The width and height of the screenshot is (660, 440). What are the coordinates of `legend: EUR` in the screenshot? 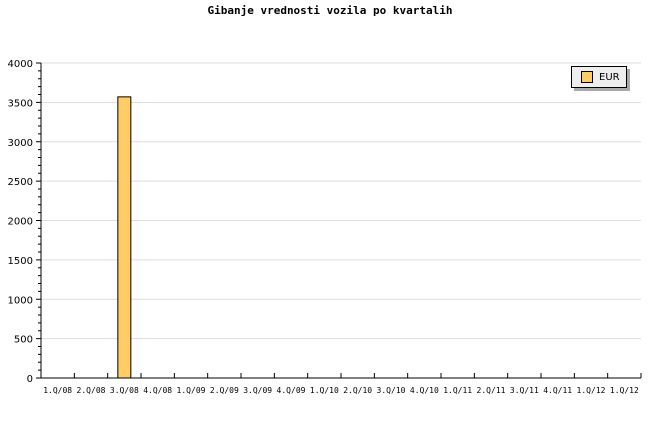 It's located at (599, 77).